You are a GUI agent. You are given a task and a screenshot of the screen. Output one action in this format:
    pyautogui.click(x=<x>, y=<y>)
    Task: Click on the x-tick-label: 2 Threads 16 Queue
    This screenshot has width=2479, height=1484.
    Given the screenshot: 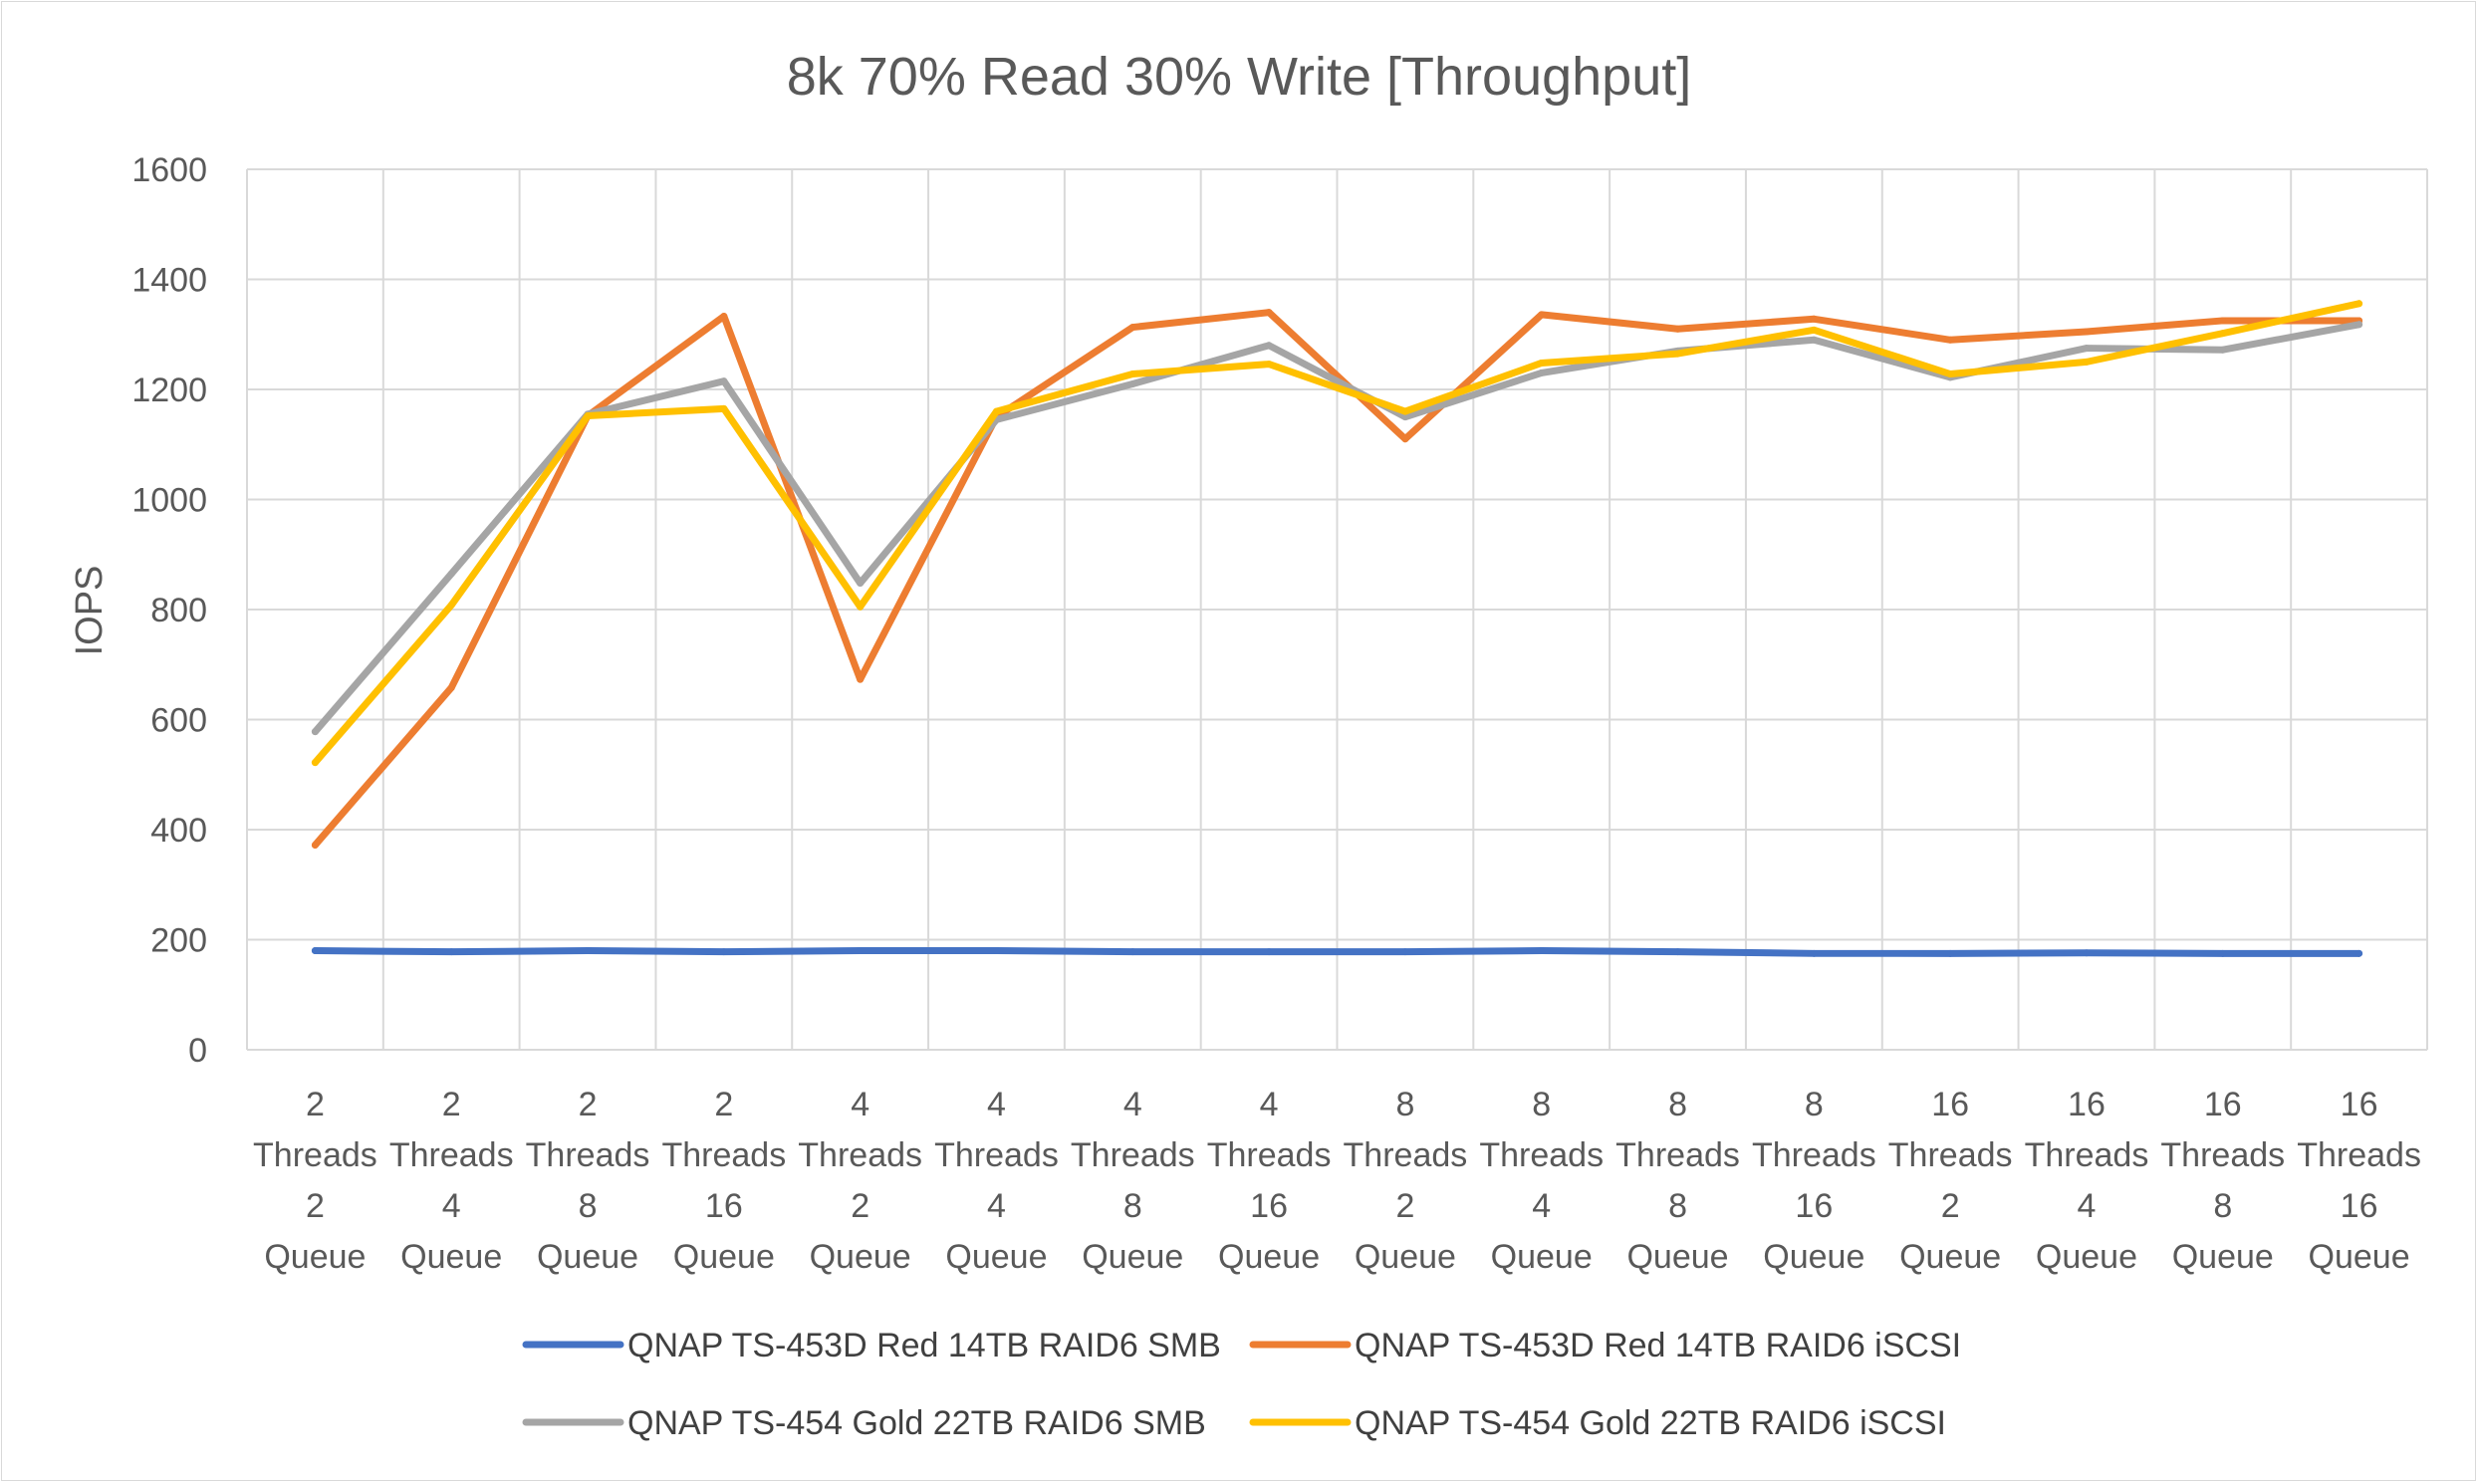 What is the action you would take?
    pyautogui.click(x=723, y=1181)
    